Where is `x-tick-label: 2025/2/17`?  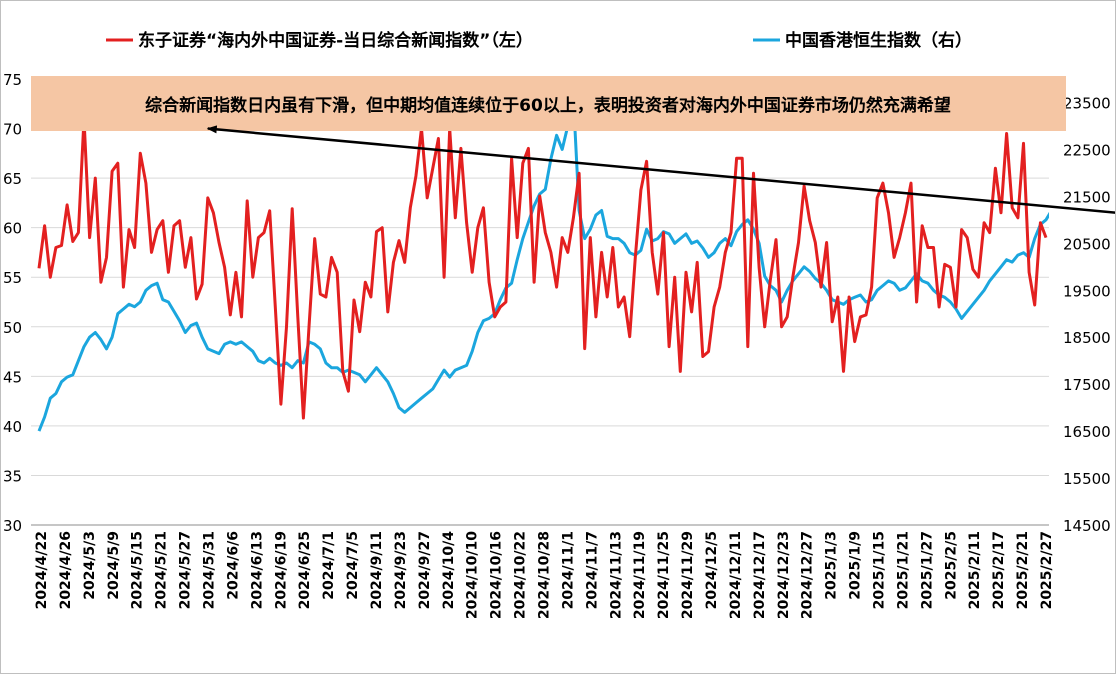
x-tick-label: 2025/2/17 is located at coordinates (999, 570).